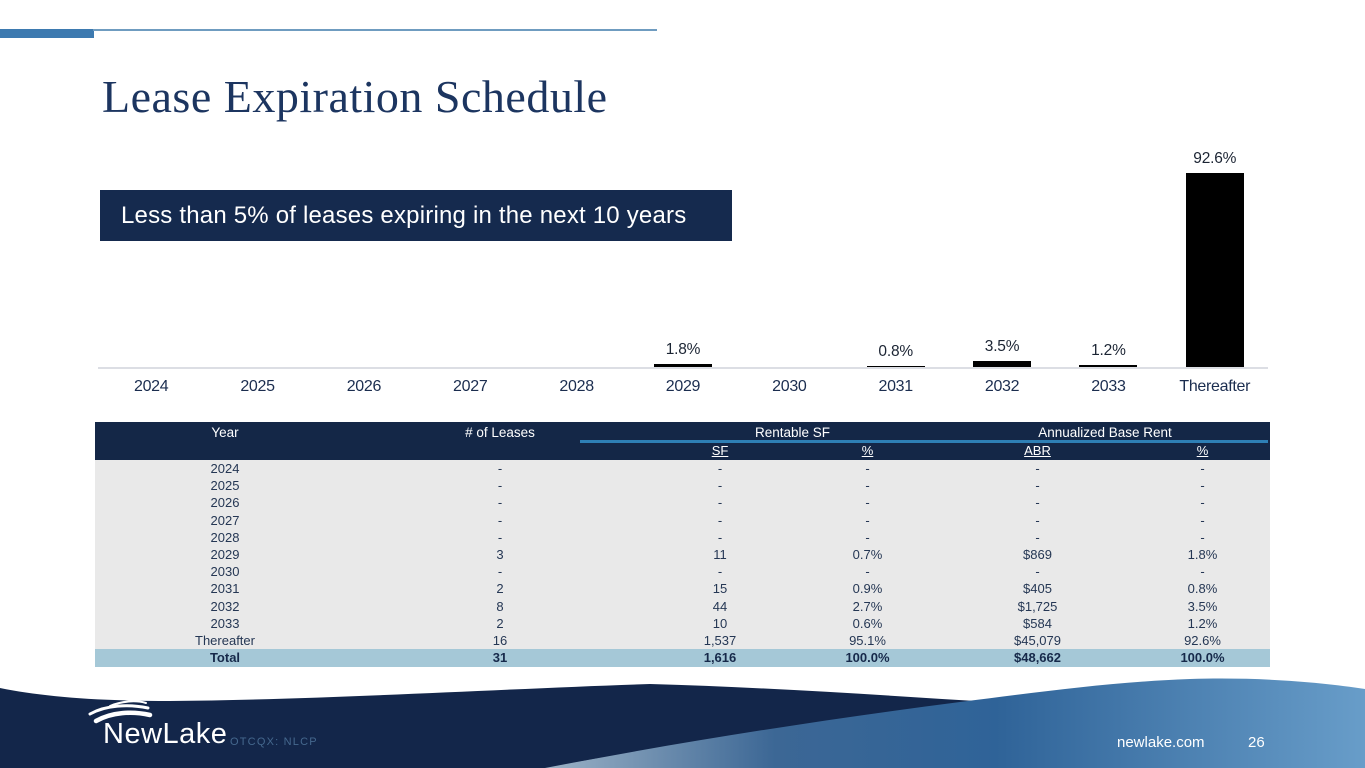 This screenshot has width=1365, height=768. What do you see at coordinates (225, 554) in the screenshot?
I see `table-cell: 2029` at bounding box center [225, 554].